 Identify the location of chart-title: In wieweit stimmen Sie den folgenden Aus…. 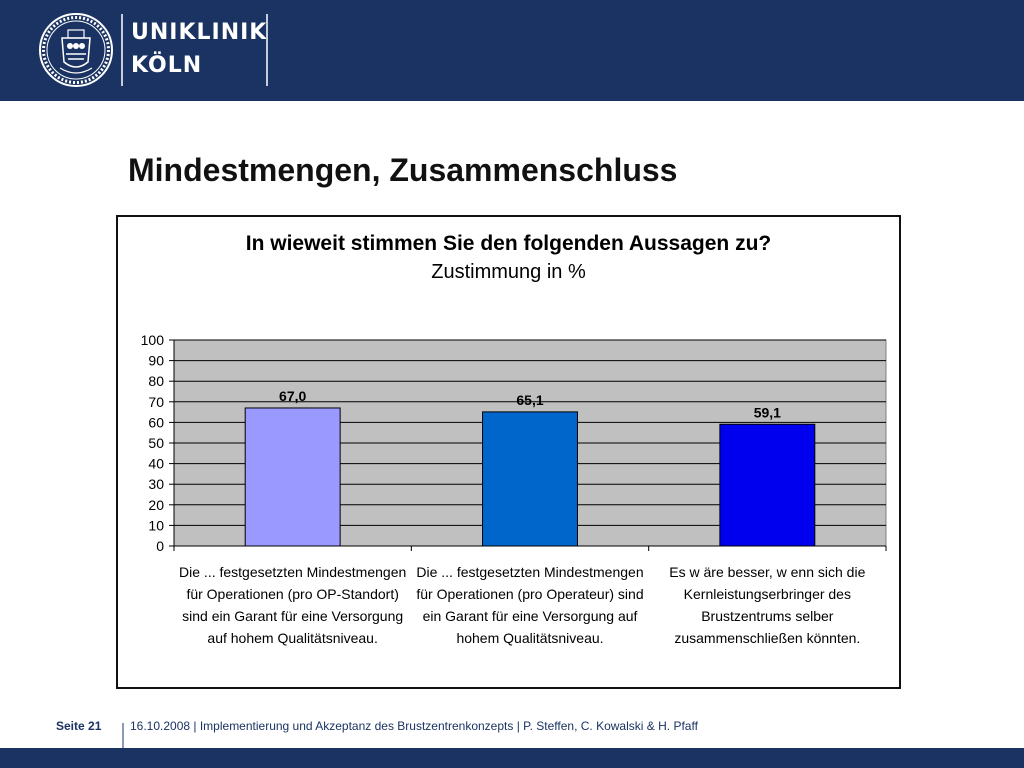
(508, 243).